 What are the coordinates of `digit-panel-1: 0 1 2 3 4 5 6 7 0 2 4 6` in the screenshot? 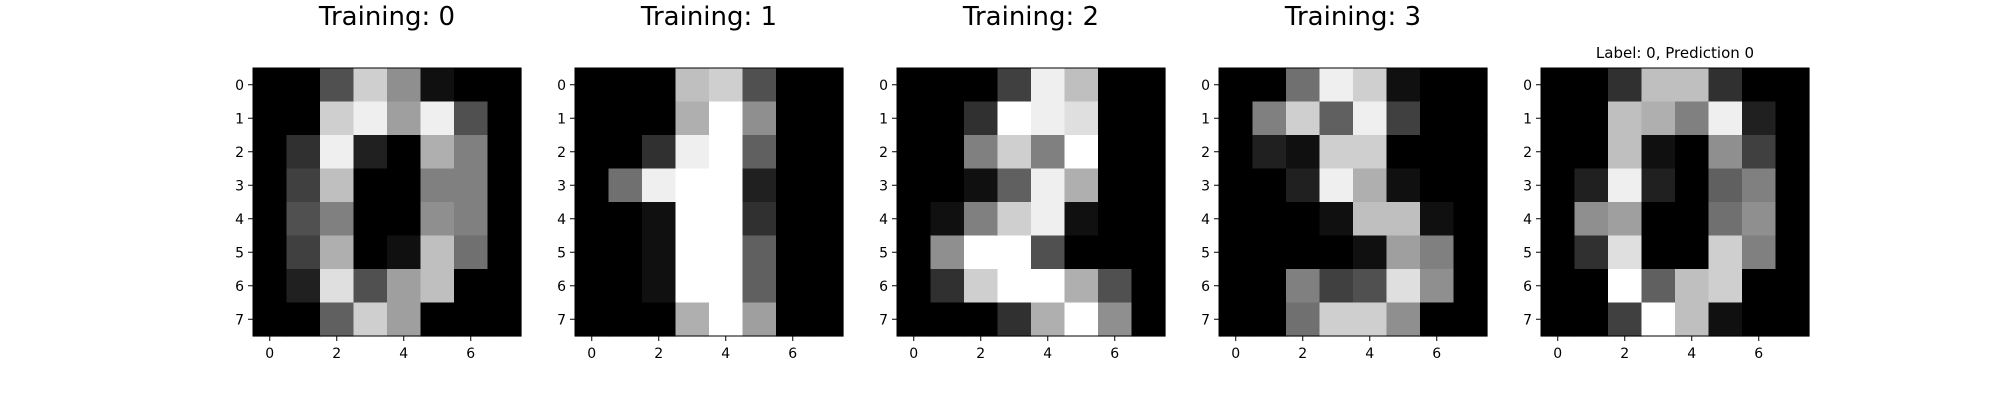 It's located at (700, 214).